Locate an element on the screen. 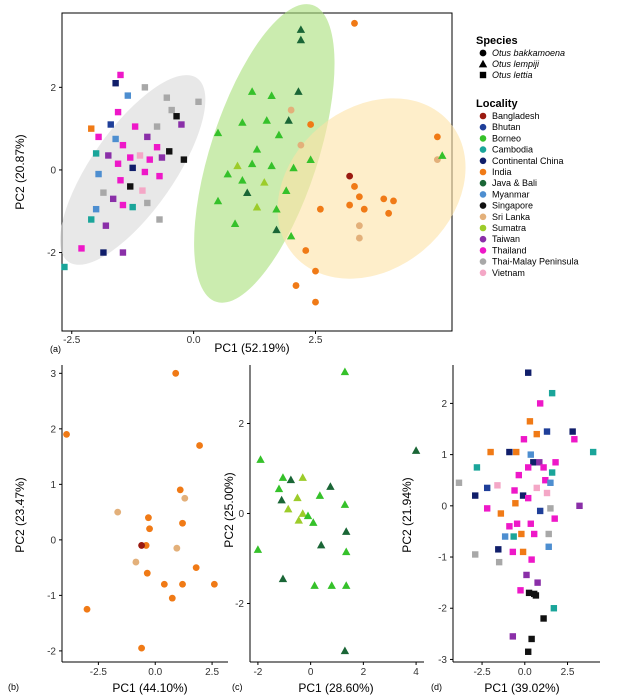  legend-locality-label: Singapore is located at coordinates (512, 206).